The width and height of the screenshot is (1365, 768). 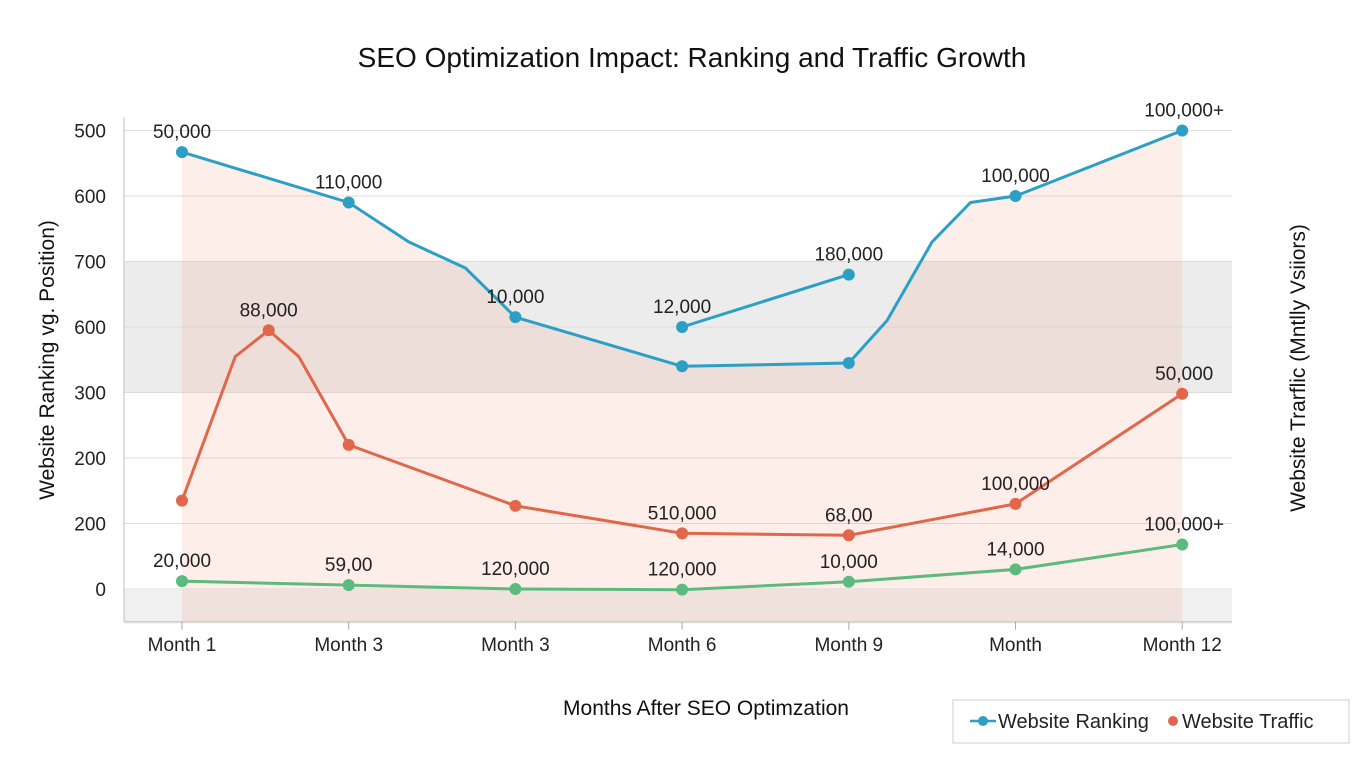 I want to click on data-label: 20,000, so click(x=182, y=561).